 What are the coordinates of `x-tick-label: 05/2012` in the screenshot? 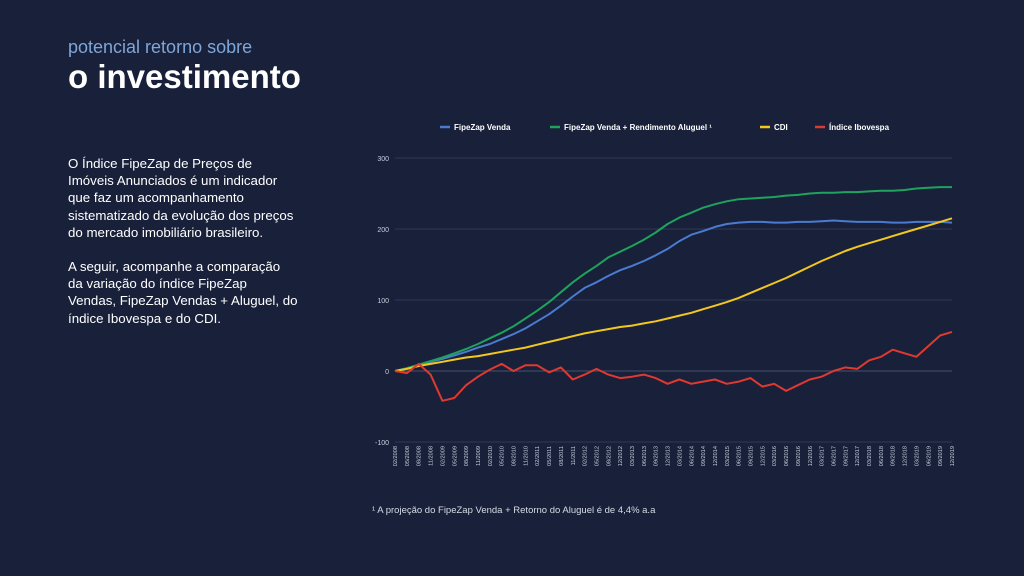 It's located at (597, 456).